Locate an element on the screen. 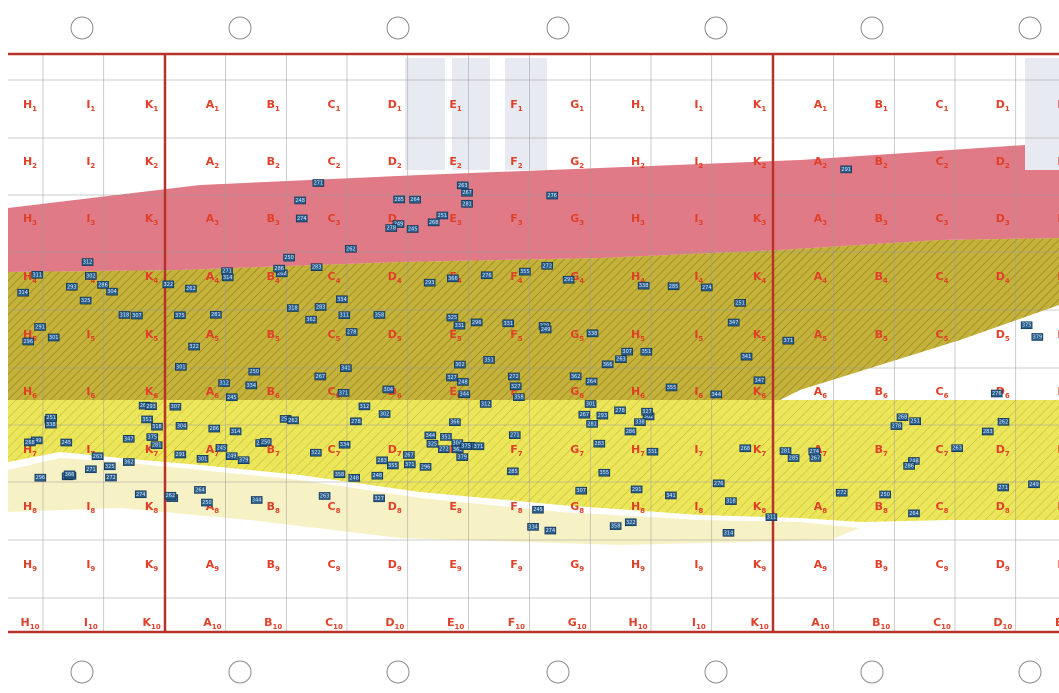  grid-cell-label: D9 is located at coordinates (395, 565).